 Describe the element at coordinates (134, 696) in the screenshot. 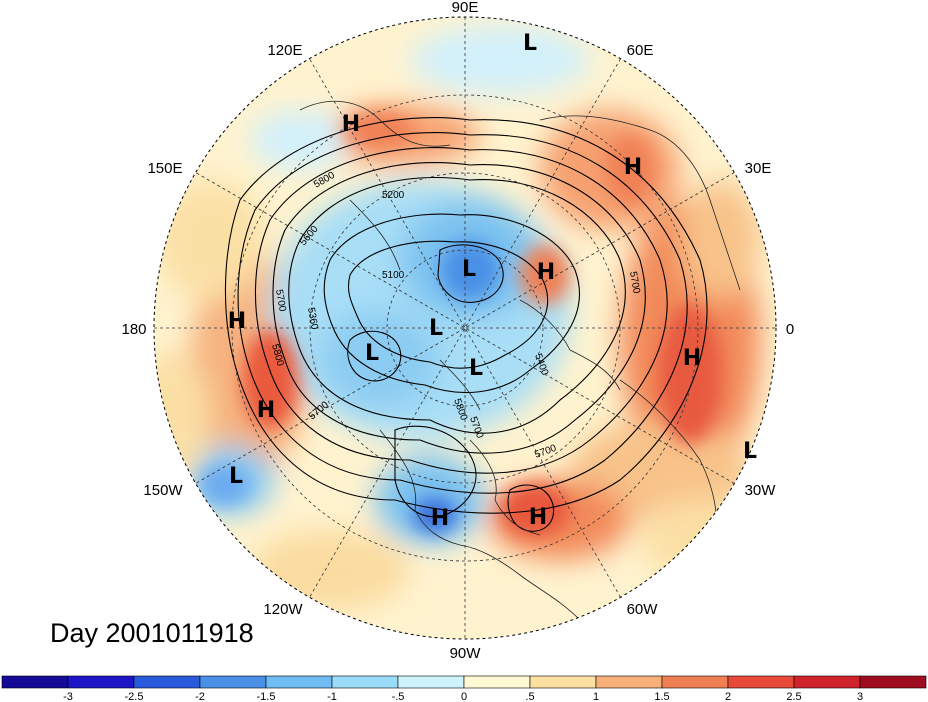

I see `colorbar-tick-label: -2.5` at that location.